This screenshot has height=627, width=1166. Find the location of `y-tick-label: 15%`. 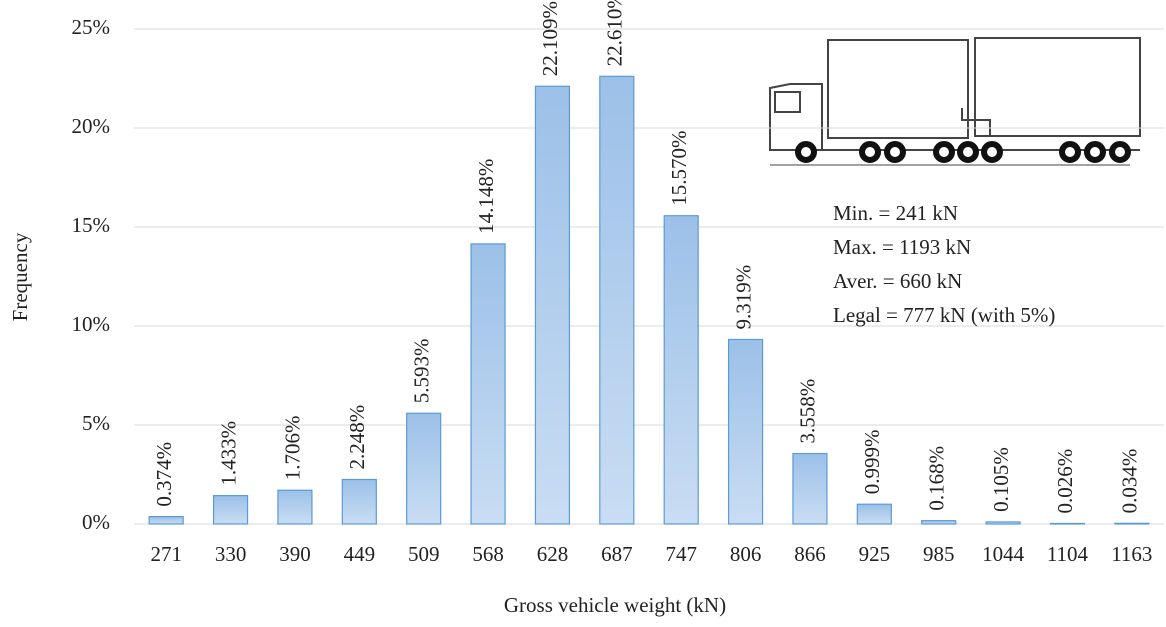

y-tick-label: 15% is located at coordinates (91, 225).